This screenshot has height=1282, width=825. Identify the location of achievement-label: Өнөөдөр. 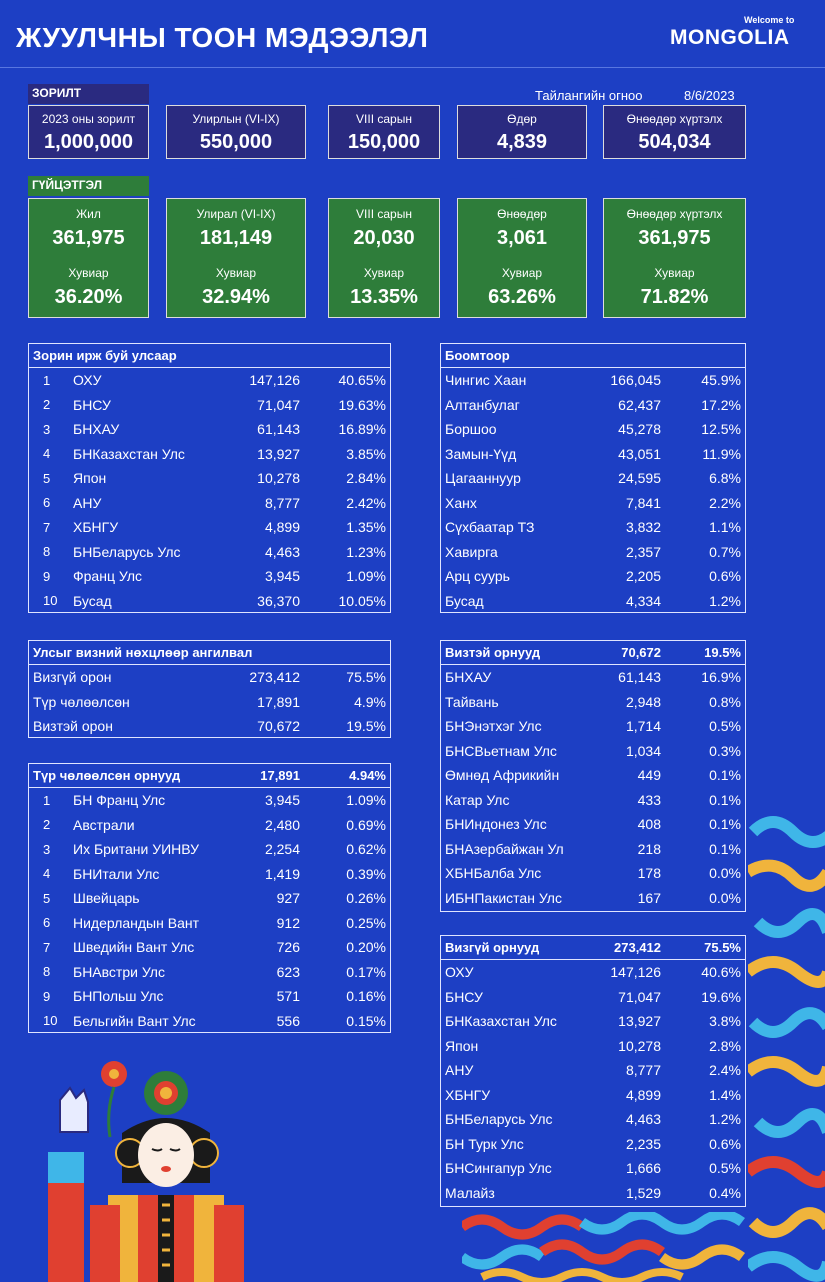
(522, 214).